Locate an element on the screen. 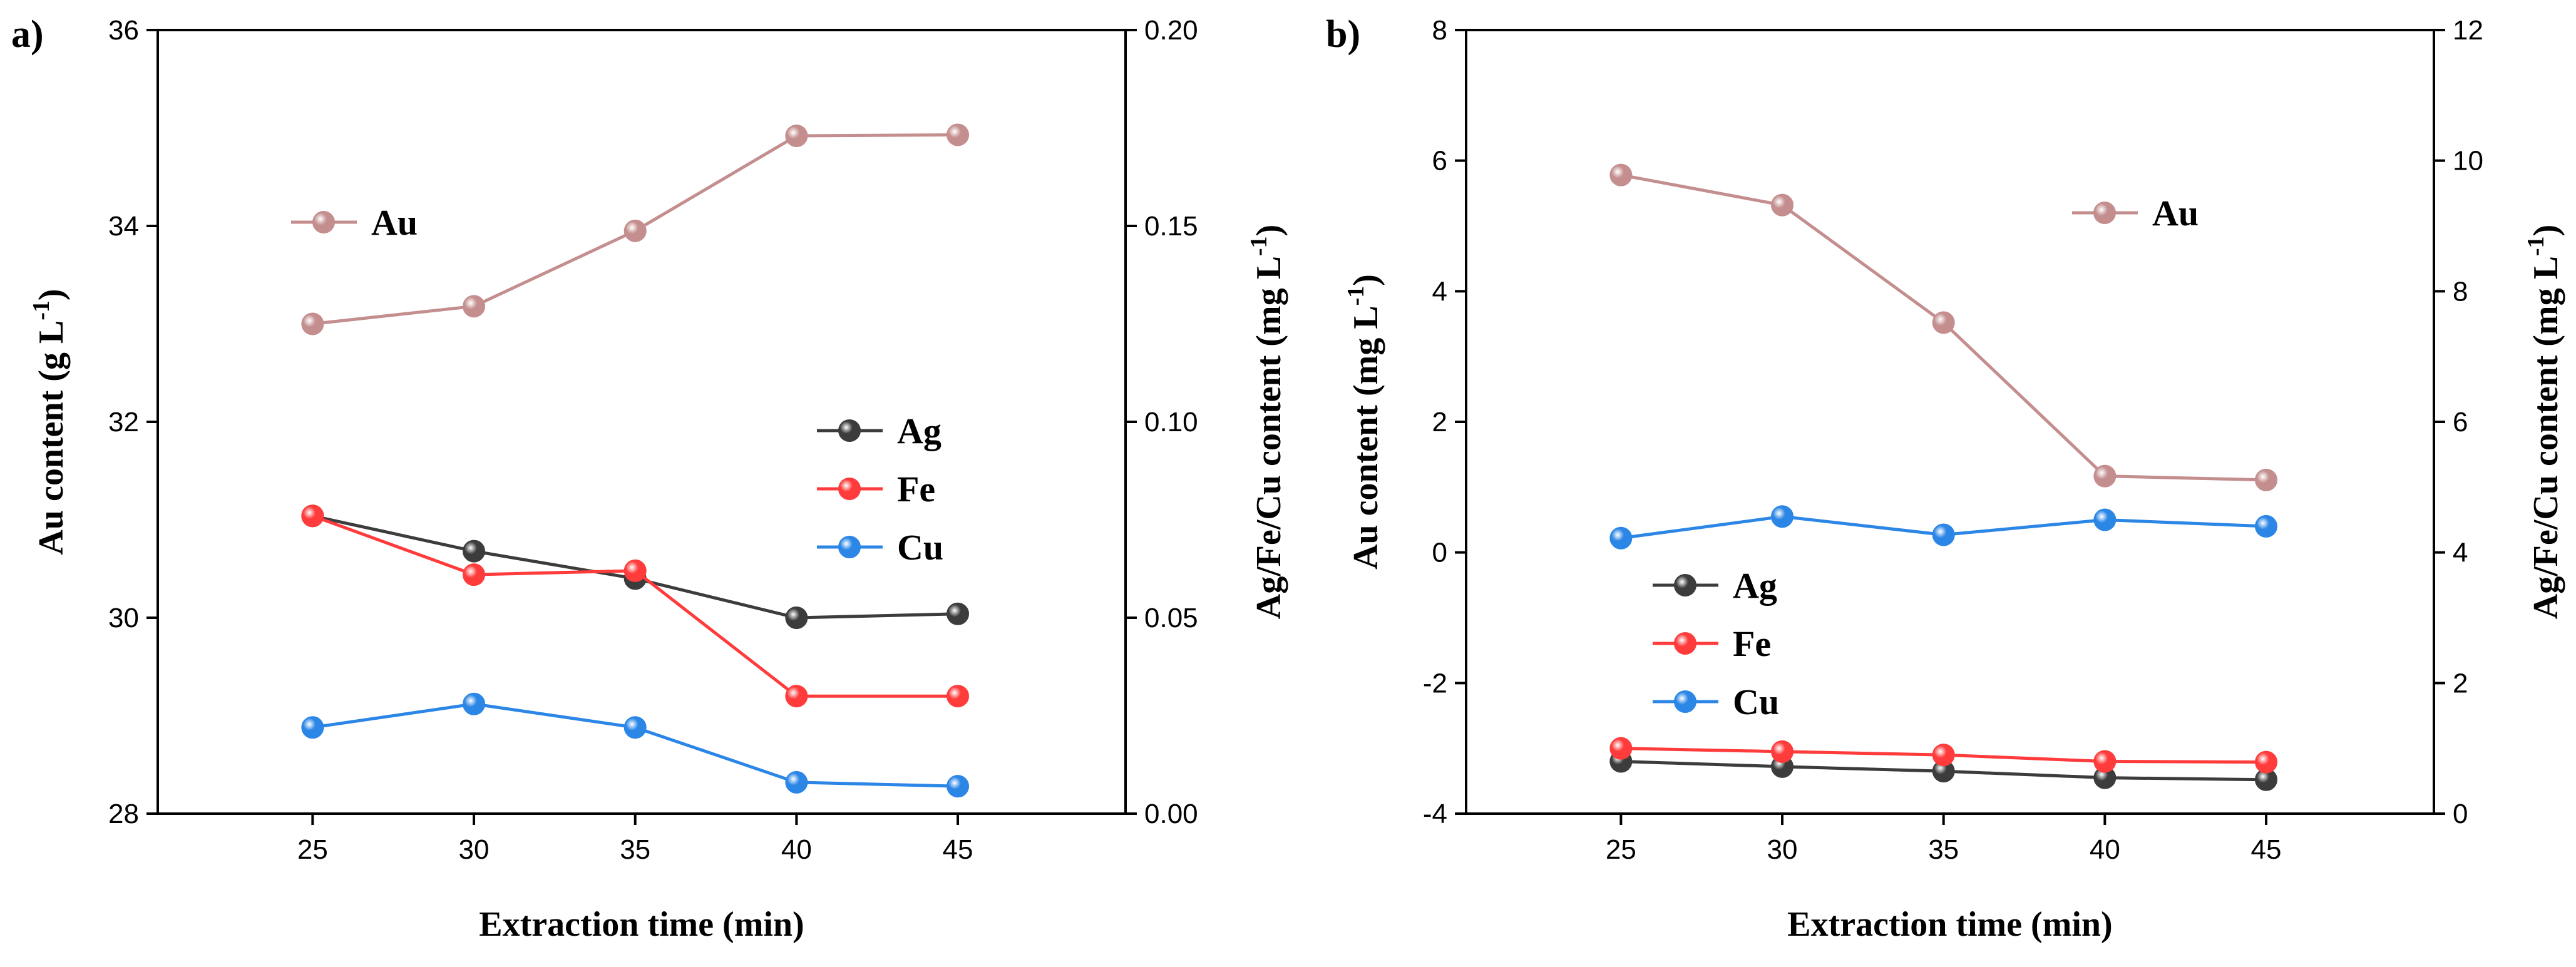 Image resolution: width=2576 pixels, height=967 pixels. right-y-tick-label: 12 is located at coordinates (2468, 30).